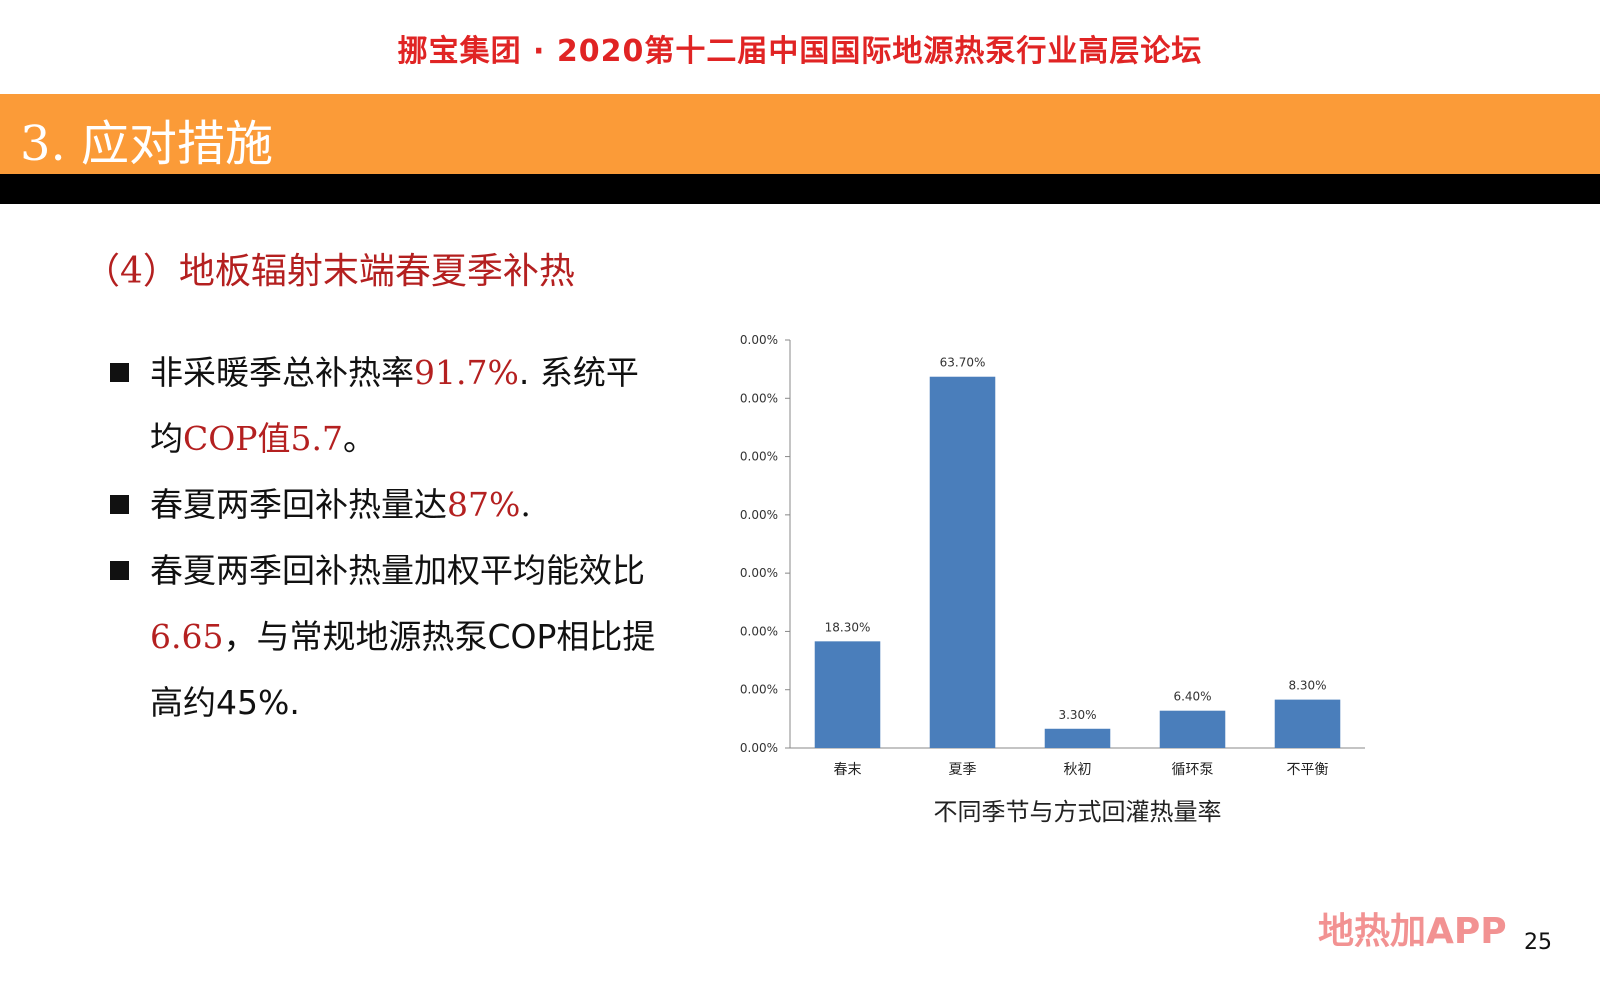 The image size is (1600, 994). What do you see at coordinates (759, 573) in the screenshot?
I see `y-tick-label: 30.00%` at bounding box center [759, 573].